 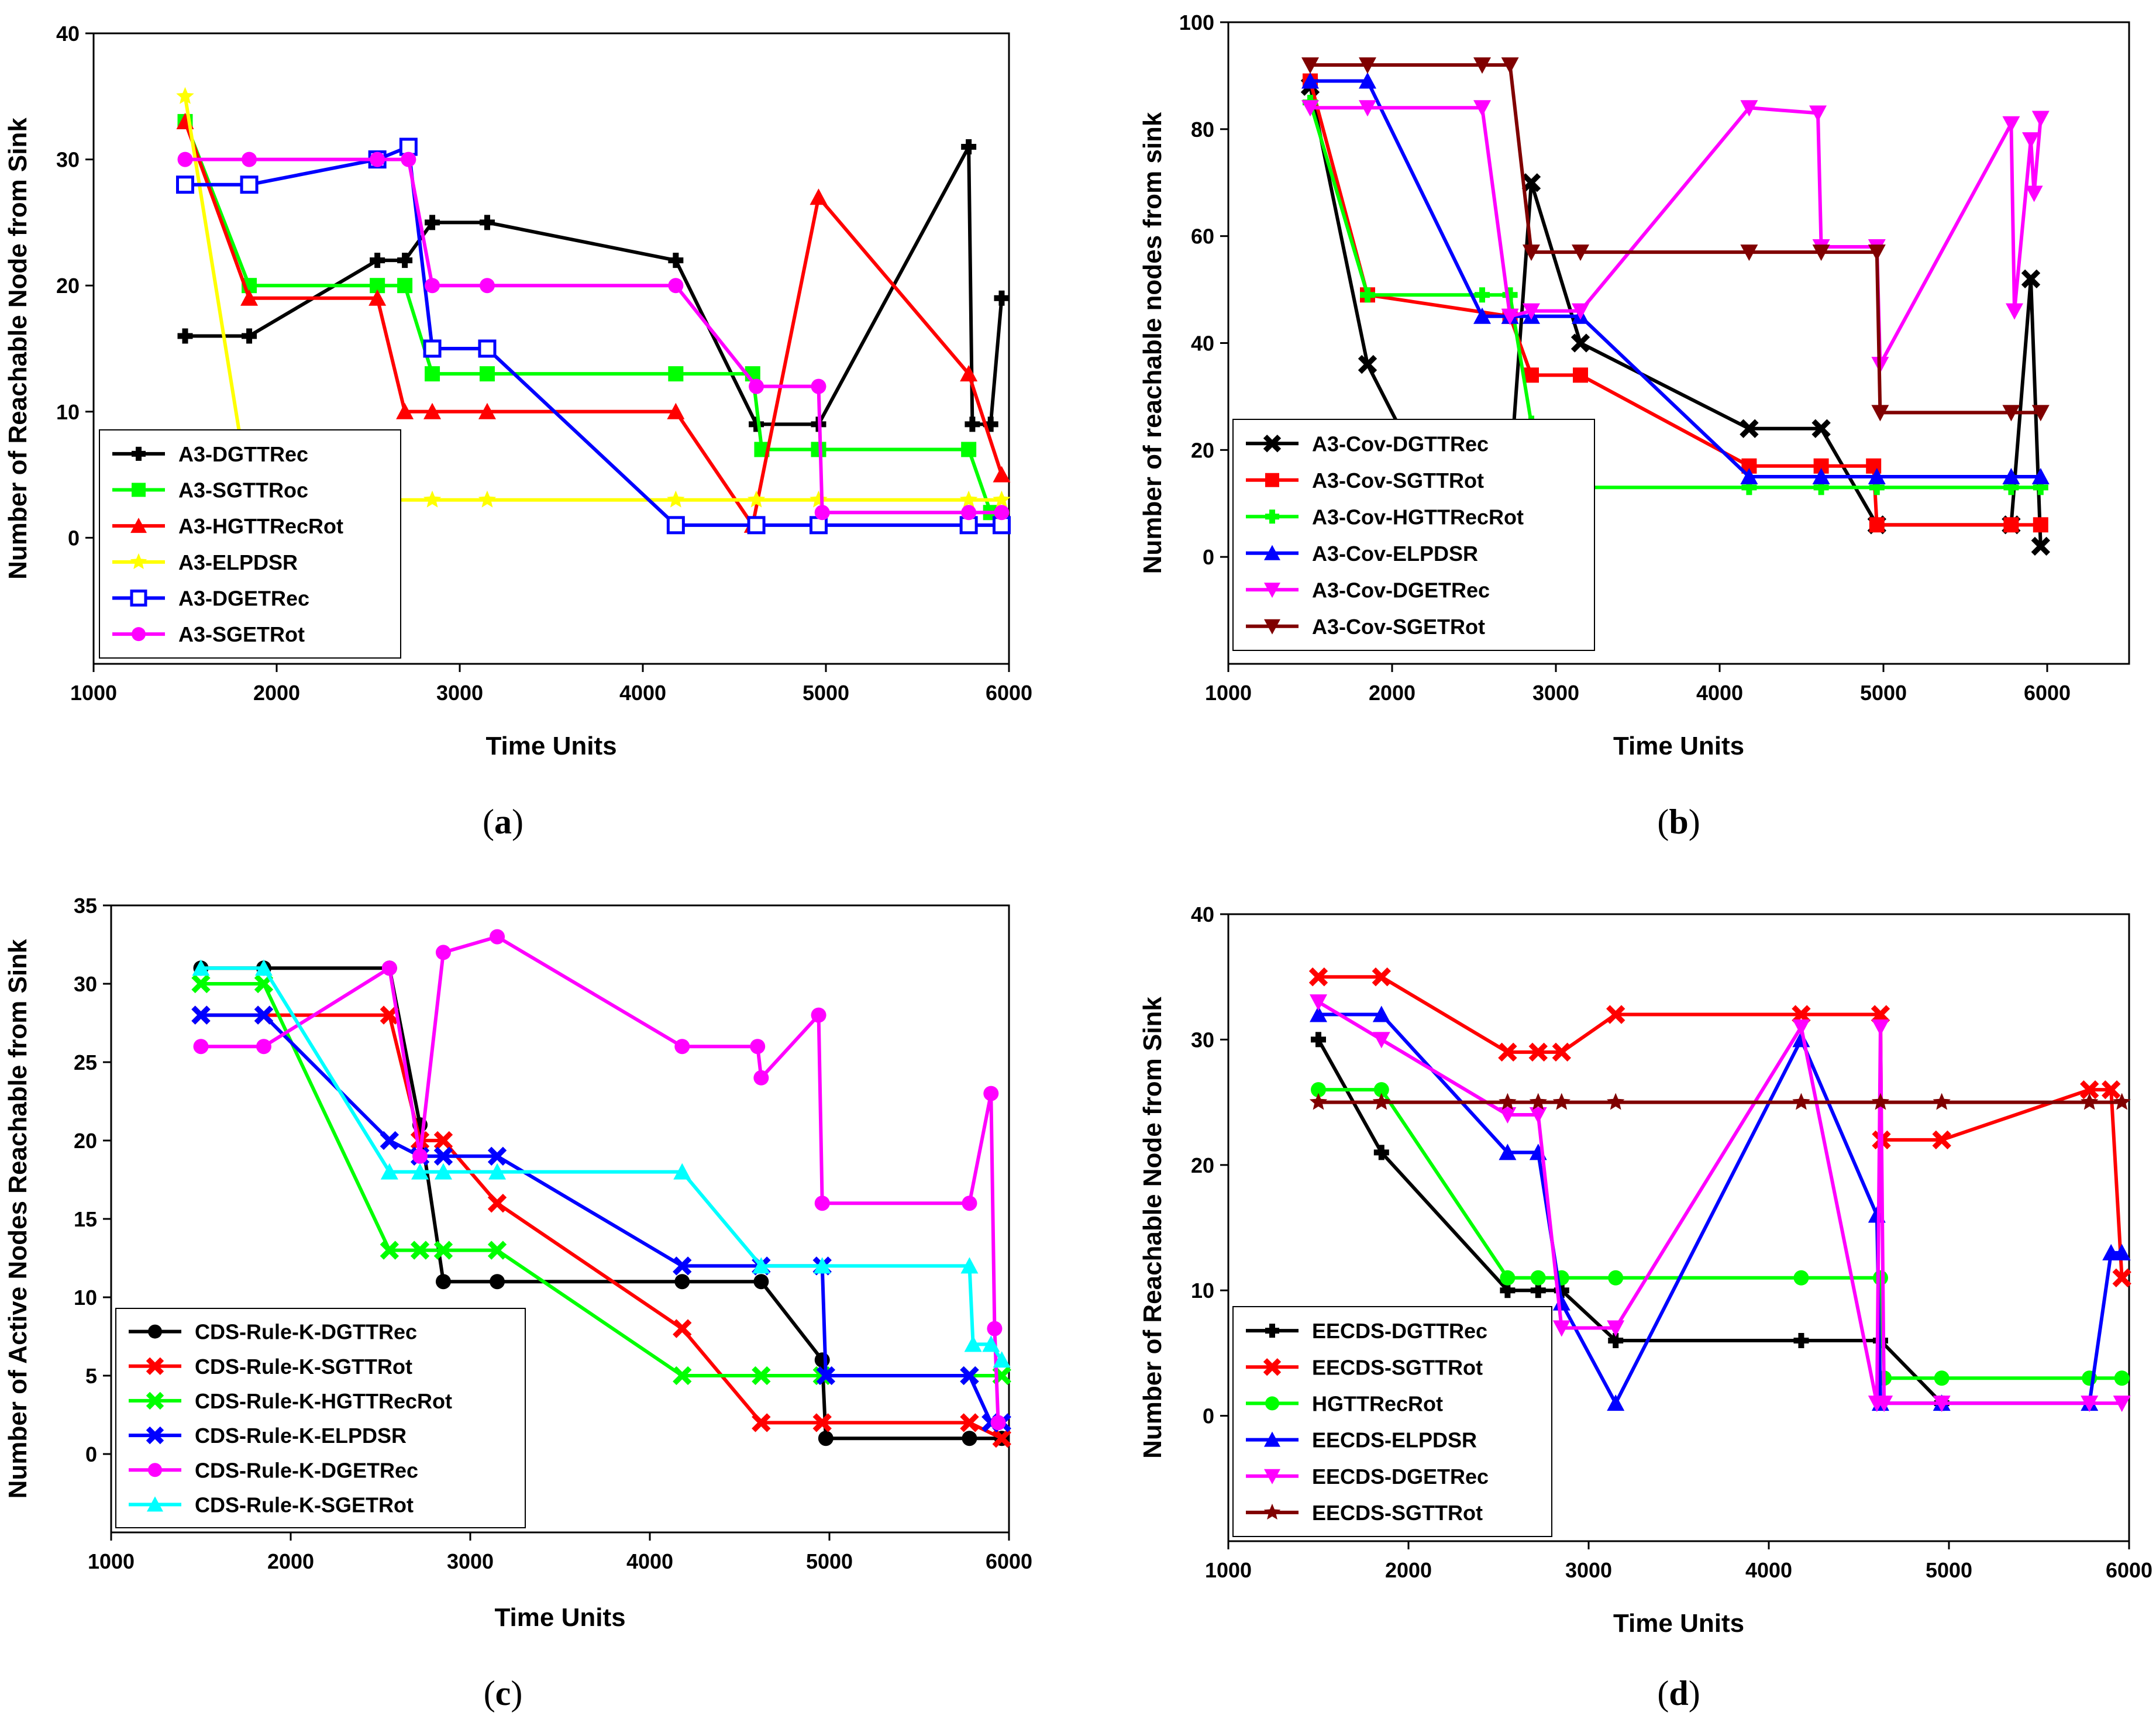 I want to click on x-tick-label: 4000, so click(x=650, y=1561).